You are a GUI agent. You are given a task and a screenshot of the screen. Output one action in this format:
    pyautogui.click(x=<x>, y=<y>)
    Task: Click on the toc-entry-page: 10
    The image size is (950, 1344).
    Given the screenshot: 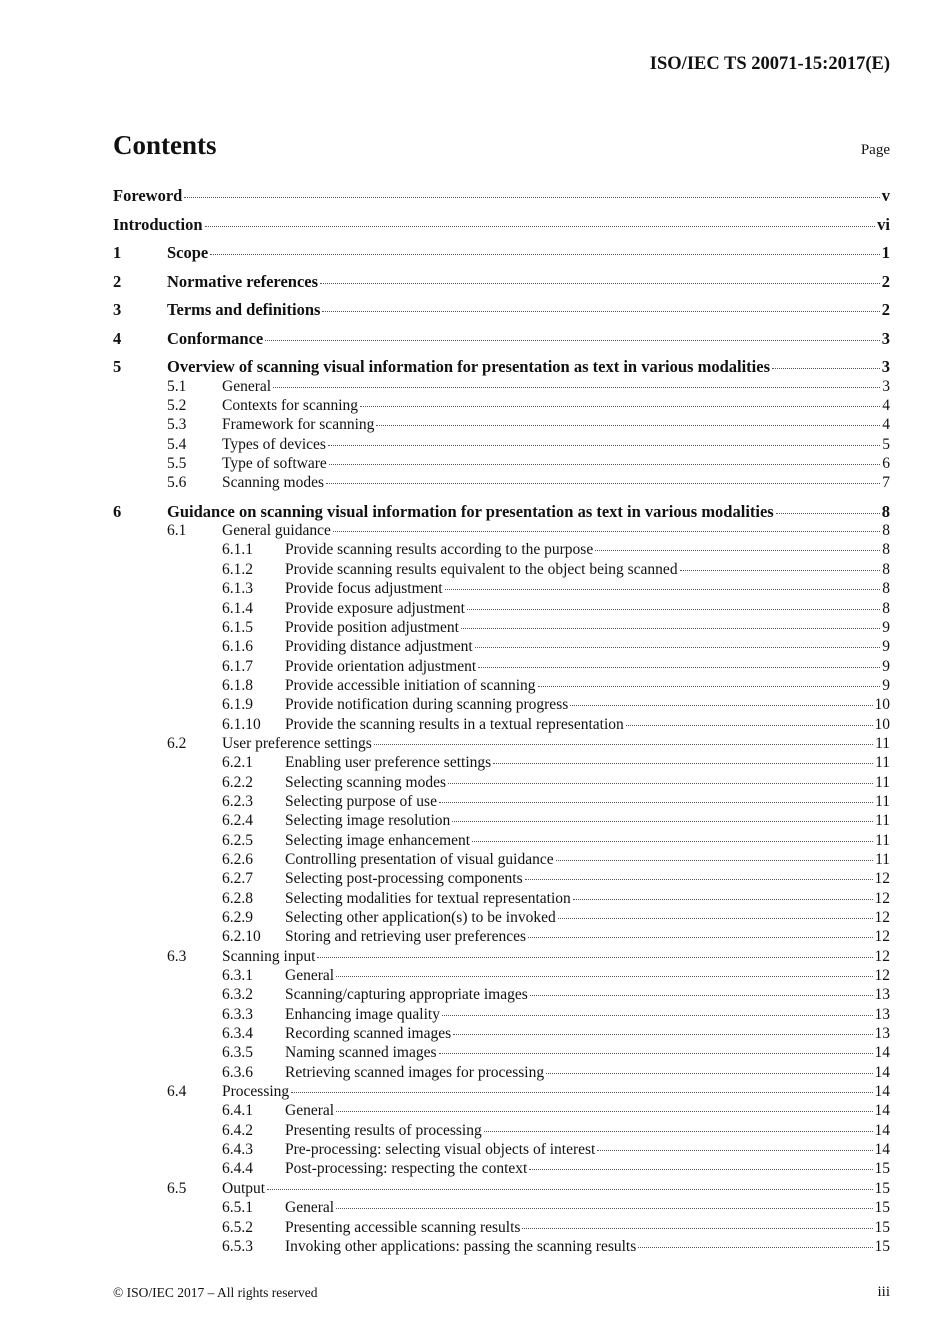 What is the action you would take?
    pyautogui.click(x=882, y=705)
    